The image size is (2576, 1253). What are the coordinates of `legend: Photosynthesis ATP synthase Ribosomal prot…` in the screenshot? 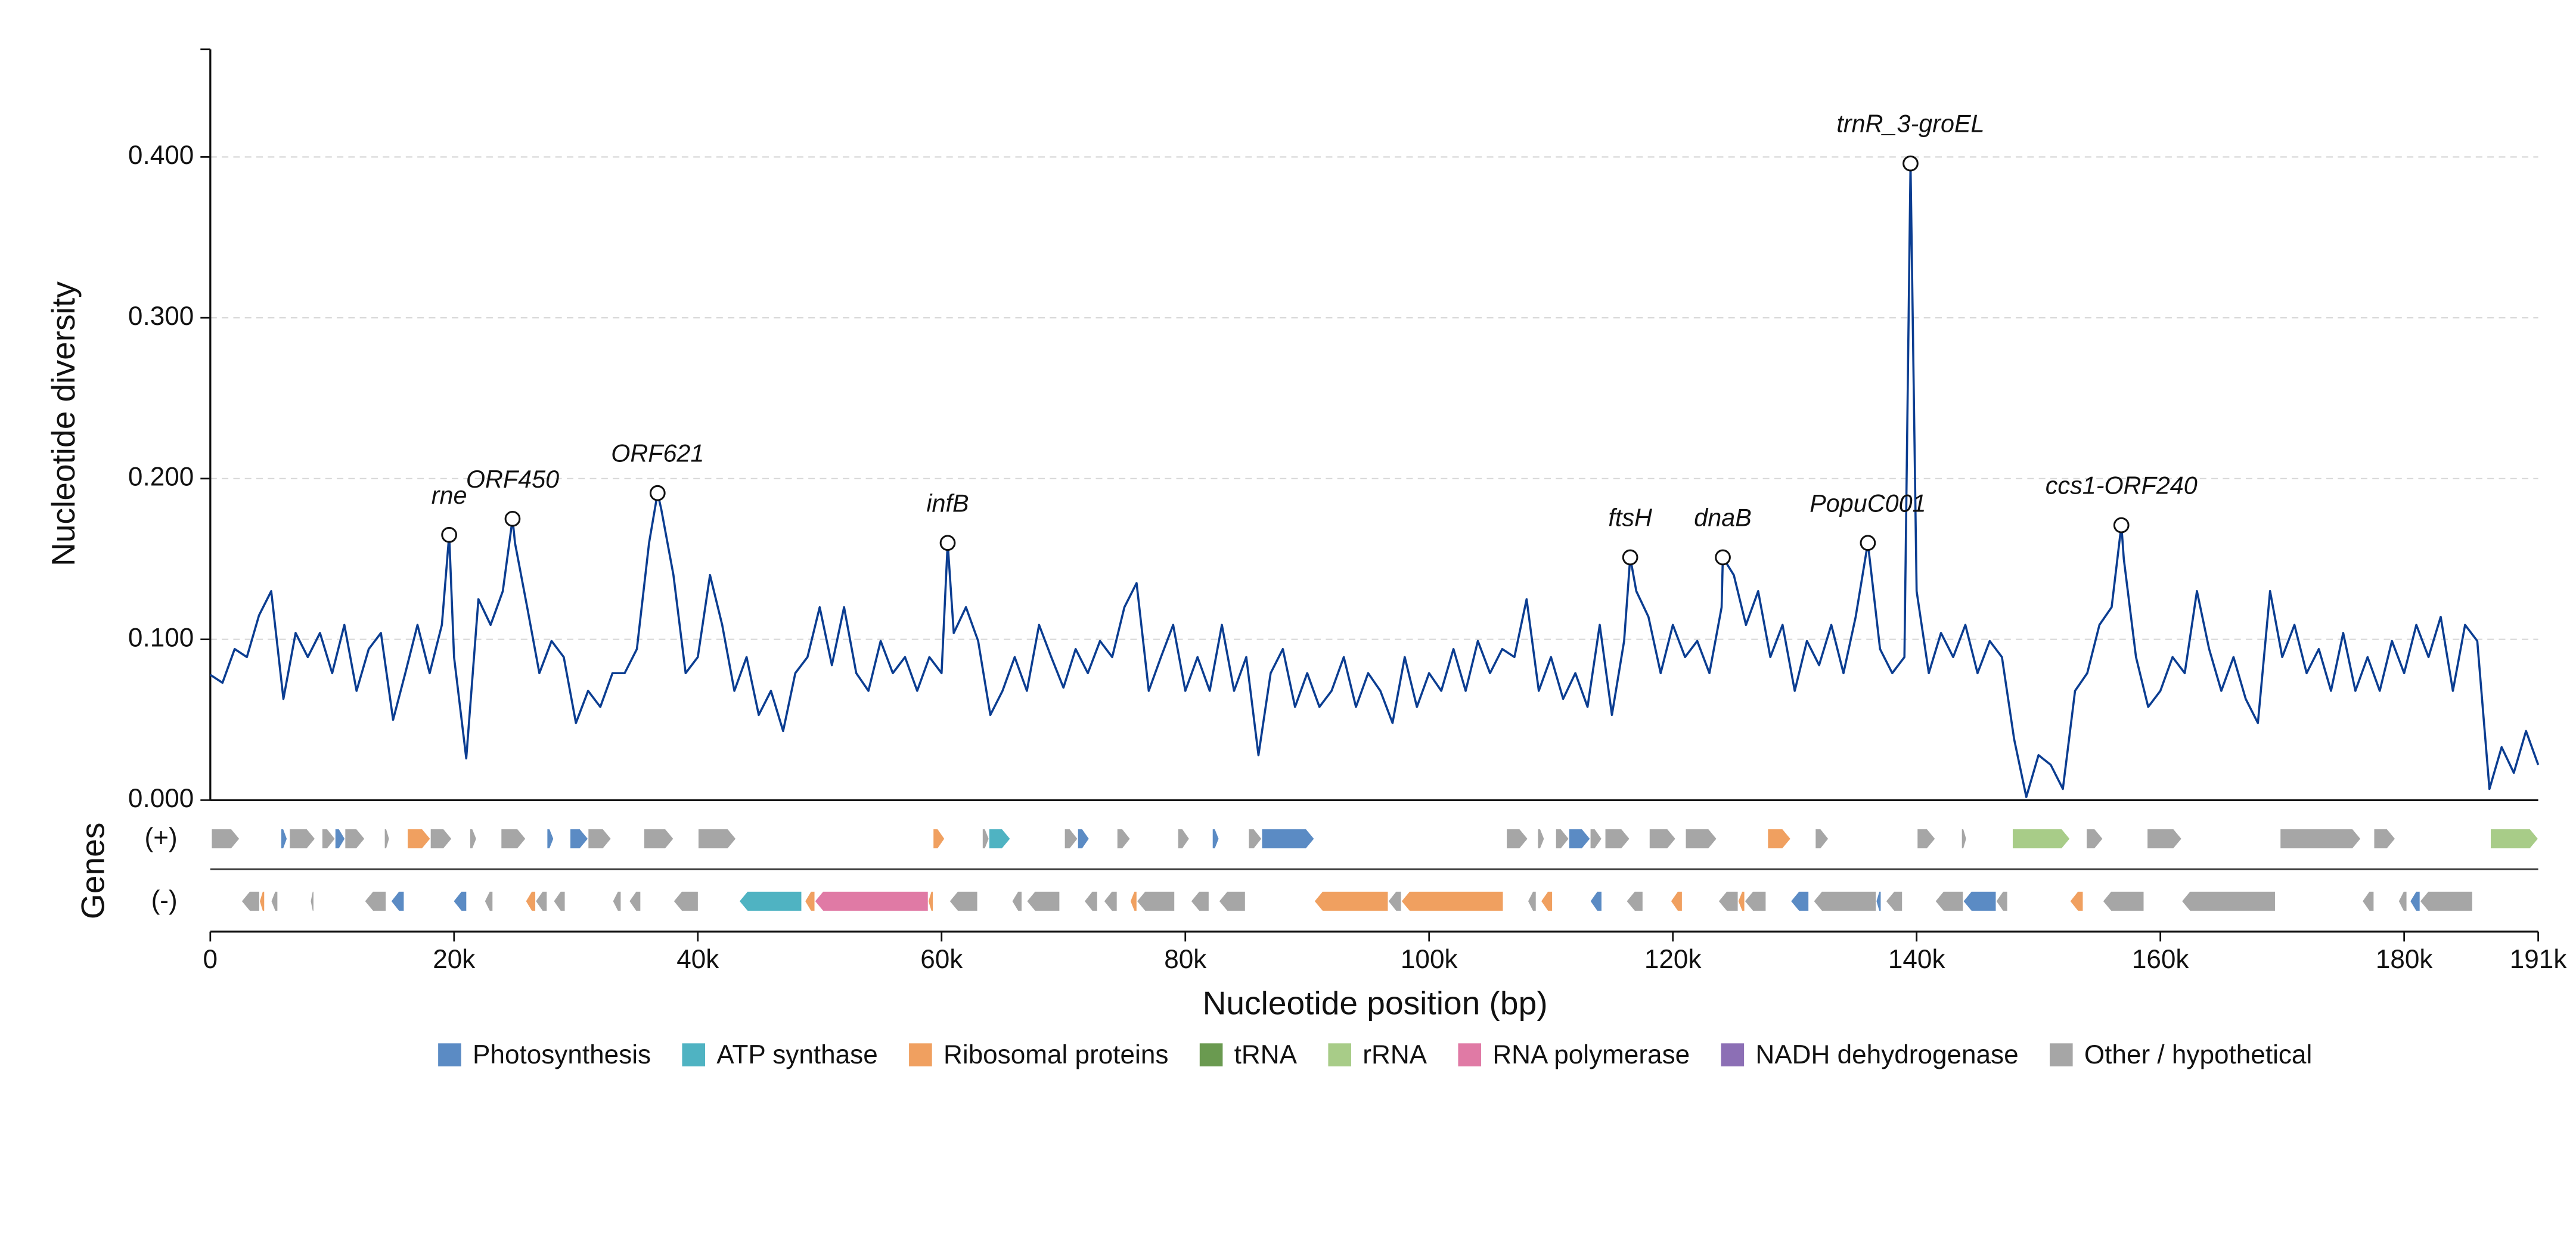 It's located at (1375, 1054).